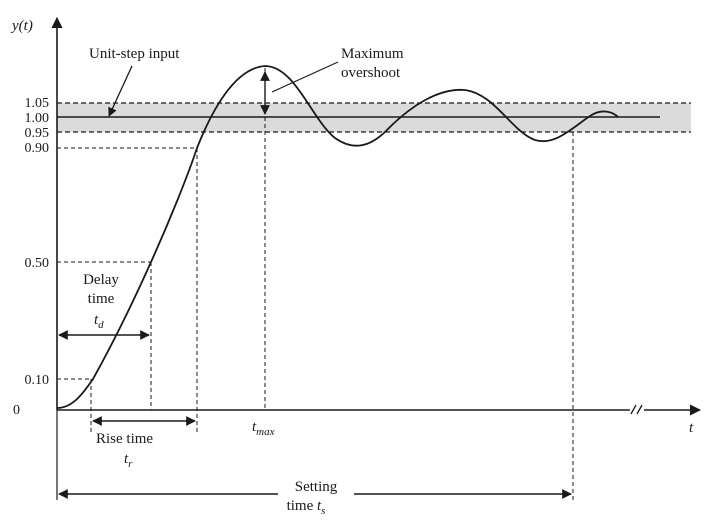 This screenshot has width=709, height=521. What do you see at coordinates (316, 487) in the screenshot?
I see `settling-time-label-line1: Setting` at bounding box center [316, 487].